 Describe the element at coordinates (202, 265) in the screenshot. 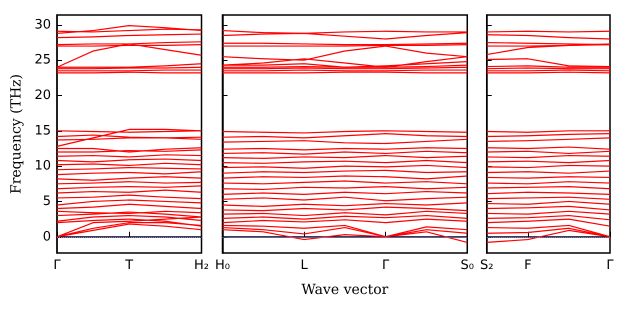

I see `x-tick-label: H₂` at that location.